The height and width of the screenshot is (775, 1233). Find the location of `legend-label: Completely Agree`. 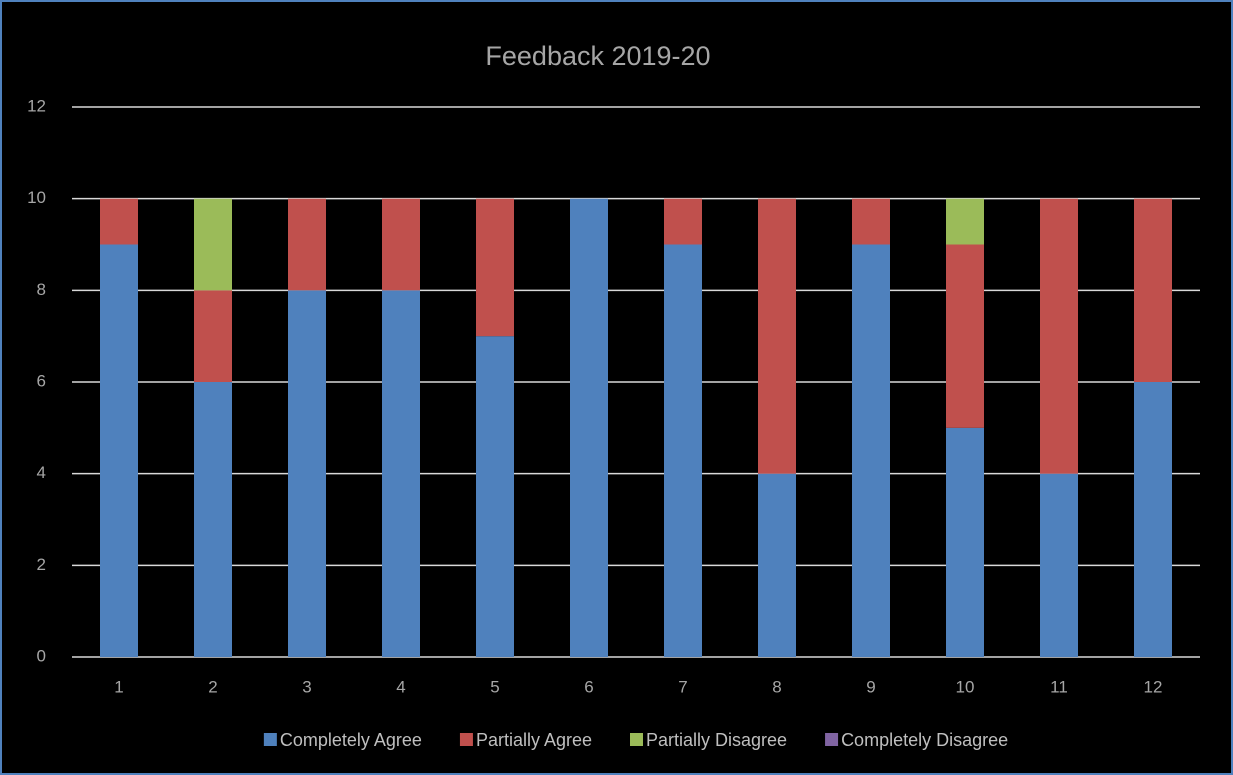

legend-label: Completely Agree is located at coordinates (351, 740).